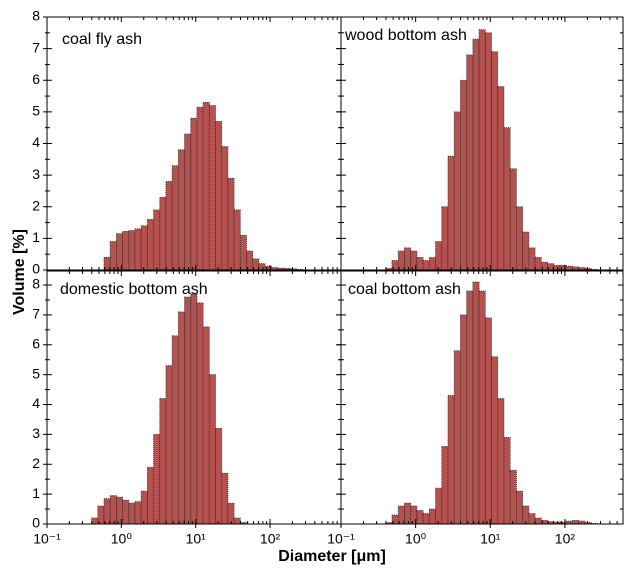 The width and height of the screenshot is (624, 572). Describe the element at coordinates (36, 205) in the screenshot. I see `y-tick-label: 2` at that location.